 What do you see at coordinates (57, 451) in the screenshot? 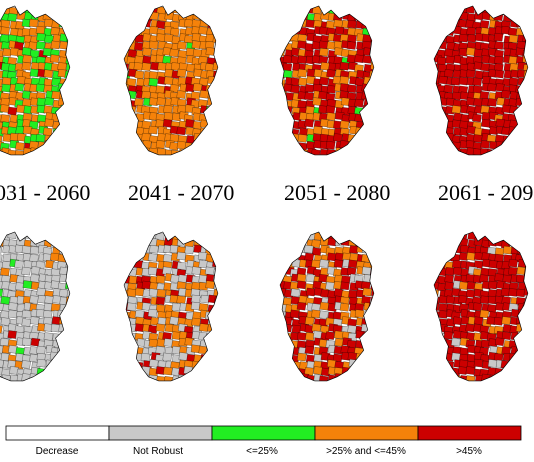
I see `legend-label-decrease: Decrease` at bounding box center [57, 451].